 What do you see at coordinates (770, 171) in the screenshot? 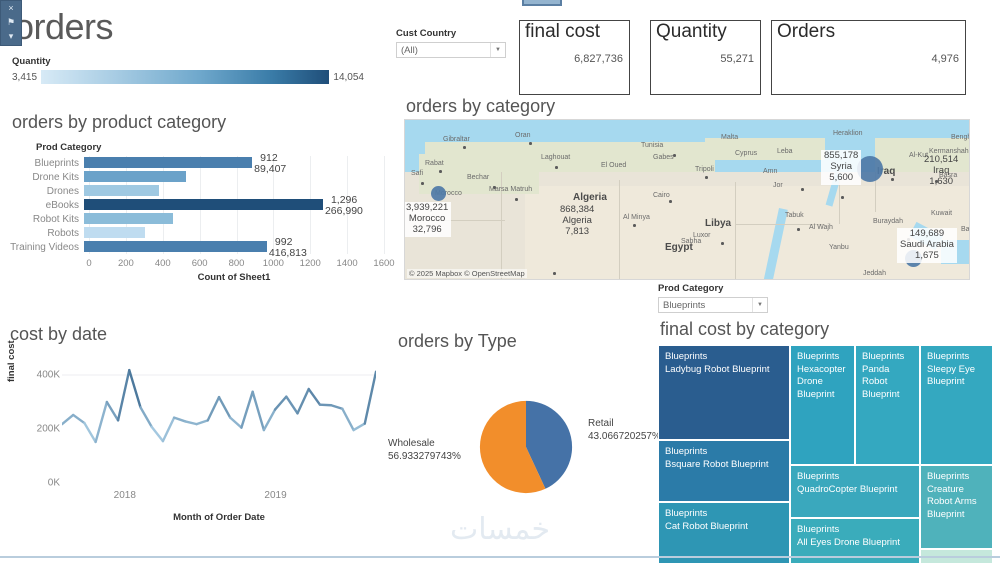
I see `map-place-label: Amn` at bounding box center [770, 171].